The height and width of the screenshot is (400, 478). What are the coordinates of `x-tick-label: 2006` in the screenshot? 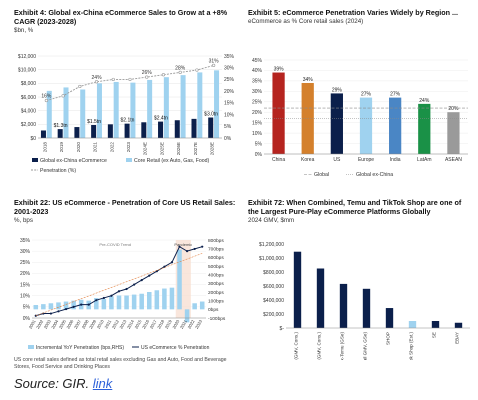 It's located at (69, 323).